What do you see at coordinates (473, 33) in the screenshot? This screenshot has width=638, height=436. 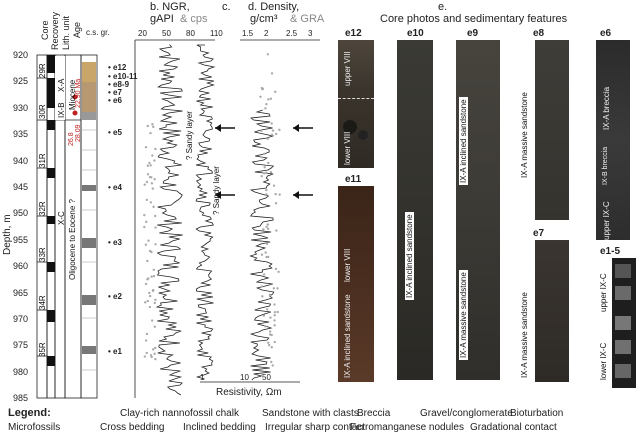 I see `photo-e9-title: e9` at bounding box center [473, 33].